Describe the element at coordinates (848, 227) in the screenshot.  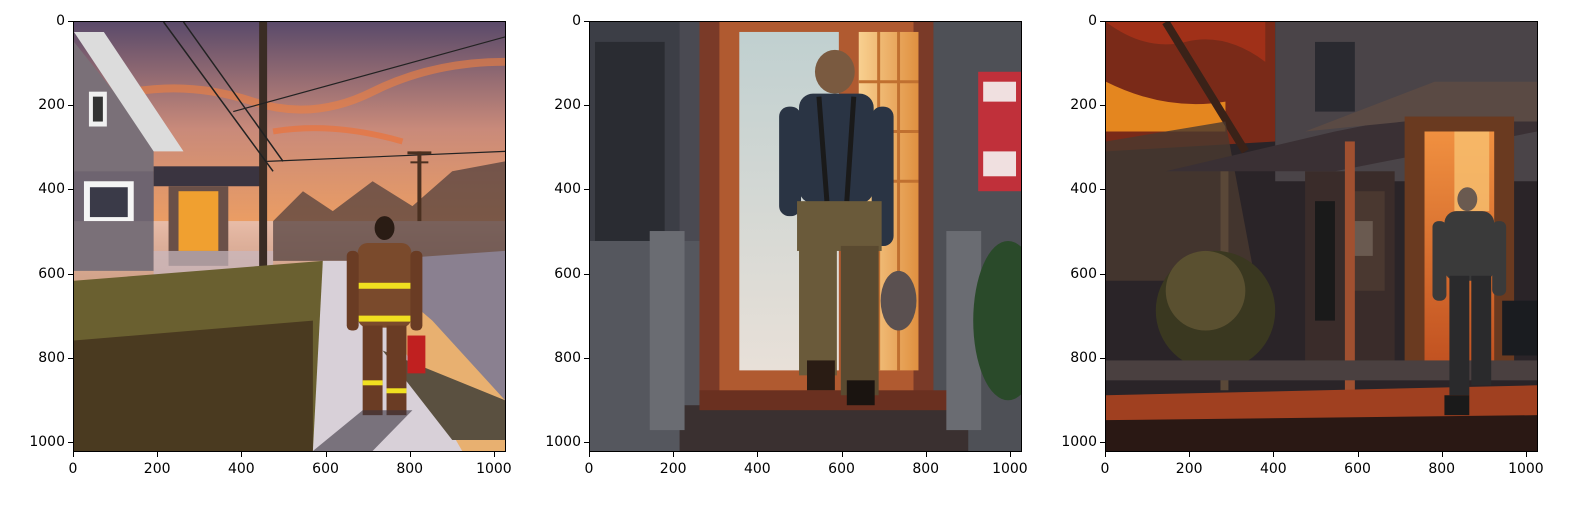
I see `man-figure` at that location.